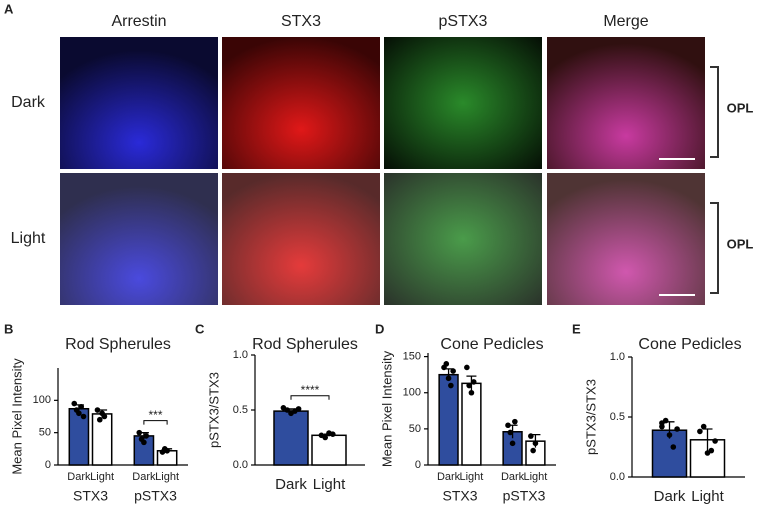  Describe the element at coordinates (28, 238) in the screenshot. I see `row-label: Light` at that location.